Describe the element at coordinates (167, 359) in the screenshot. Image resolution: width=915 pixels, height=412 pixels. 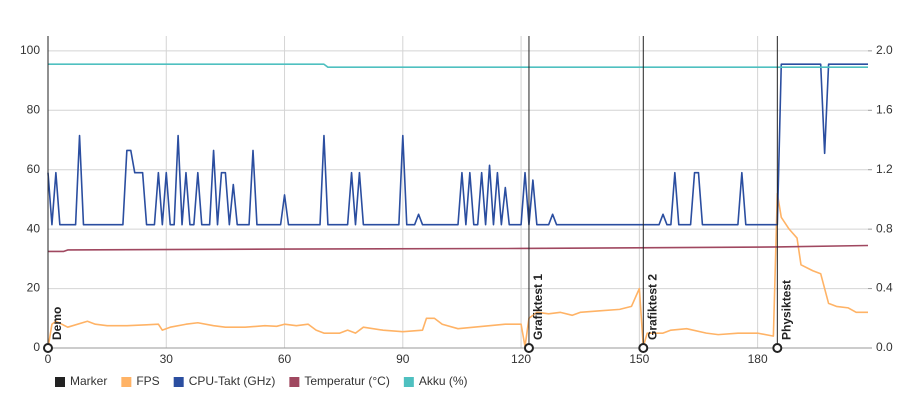
I see `x-tick-label: 30` at that location.